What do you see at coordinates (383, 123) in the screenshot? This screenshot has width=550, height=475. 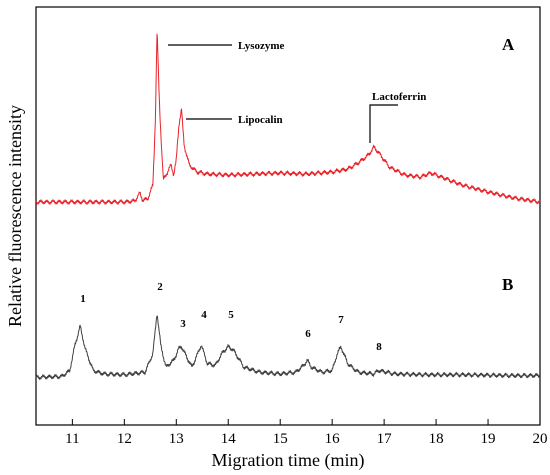 I see `lactoferrin-leader-line` at bounding box center [383, 123].